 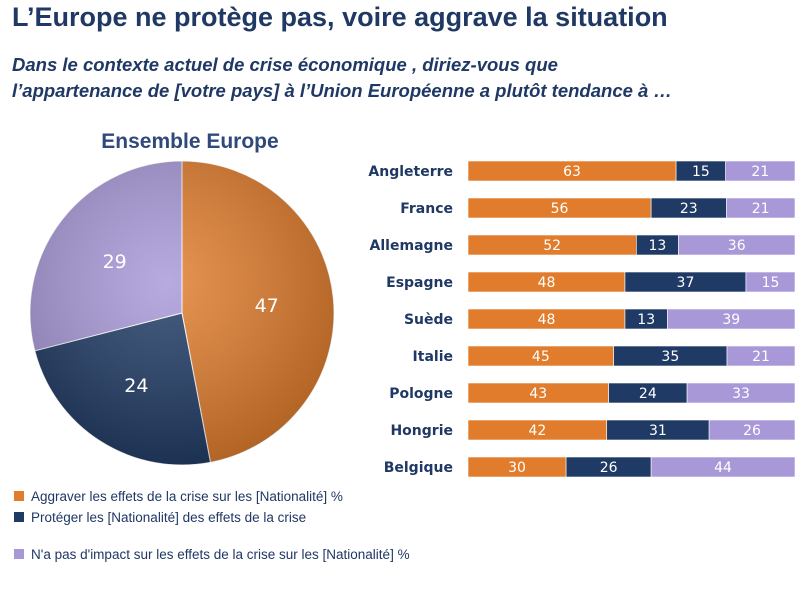 I want to click on legend-swatch-proteger, so click(x=19, y=517).